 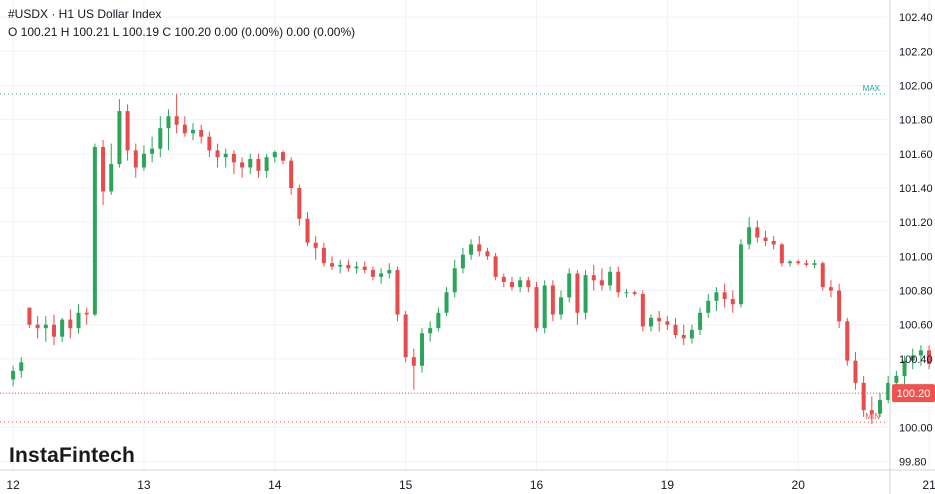 I want to click on x-tick-label: 20, so click(x=799, y=485).